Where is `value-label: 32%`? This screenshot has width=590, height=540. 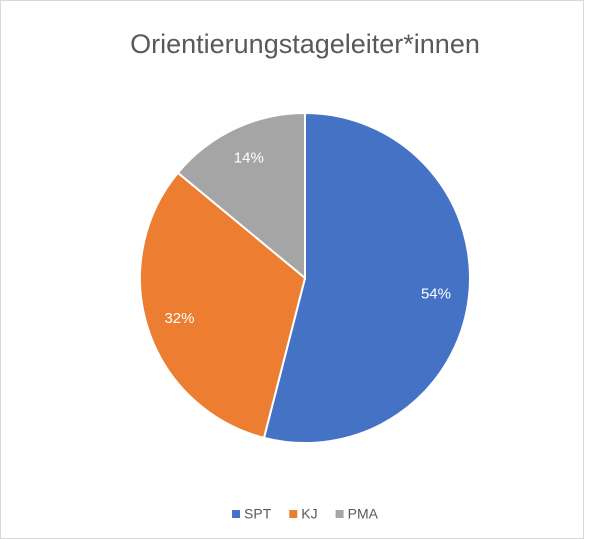
value-label: 32% is located at coordinates (179, 318).